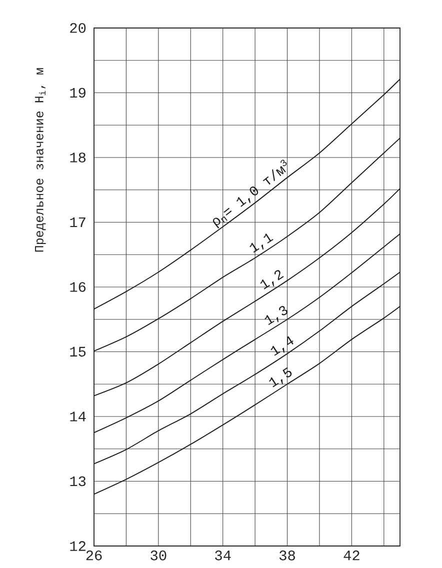 This screenshot has width=442, height=568. What do you see at coordinates (282, 346) in the screenshot?
I see `text: 1,4` at bounding box center [282, 346].